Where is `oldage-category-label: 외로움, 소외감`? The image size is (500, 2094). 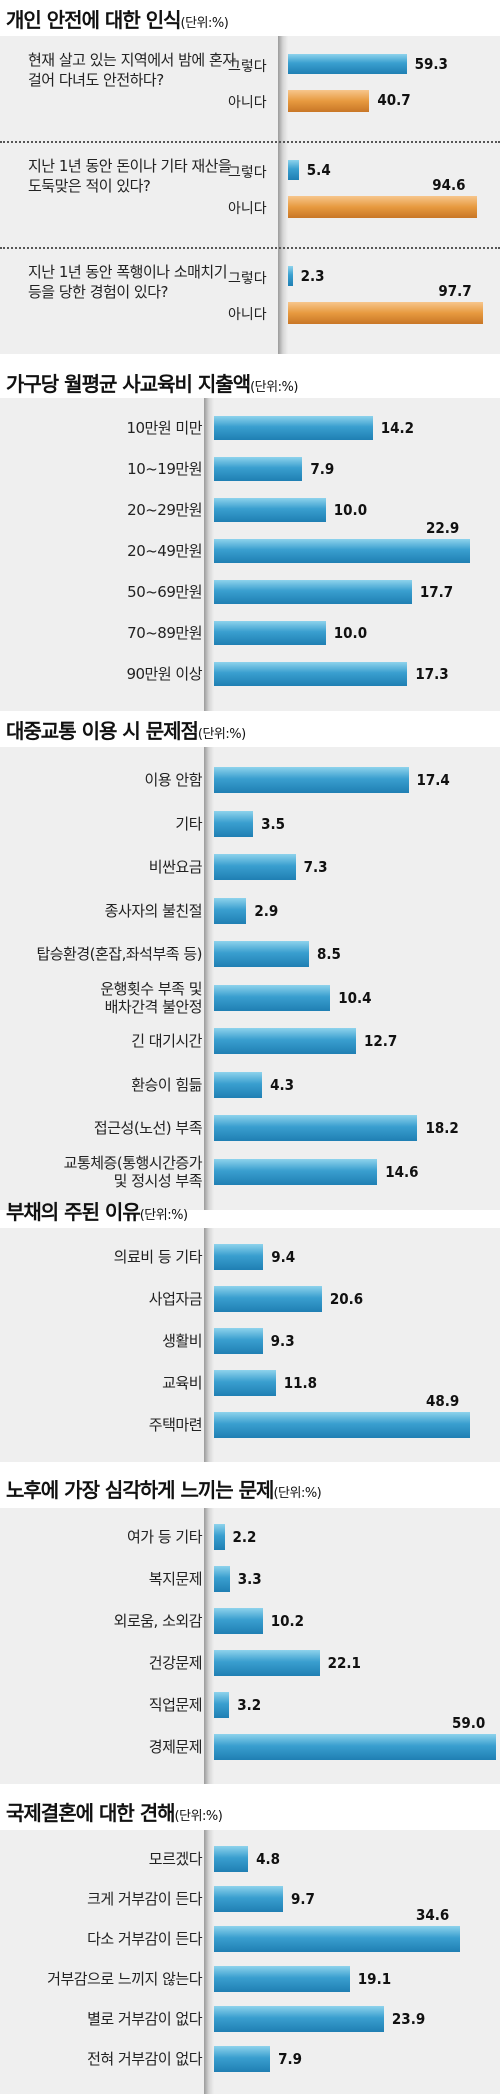 oldage-category-label: 외로움, 소외감 is located at coordinates (158, 1621).